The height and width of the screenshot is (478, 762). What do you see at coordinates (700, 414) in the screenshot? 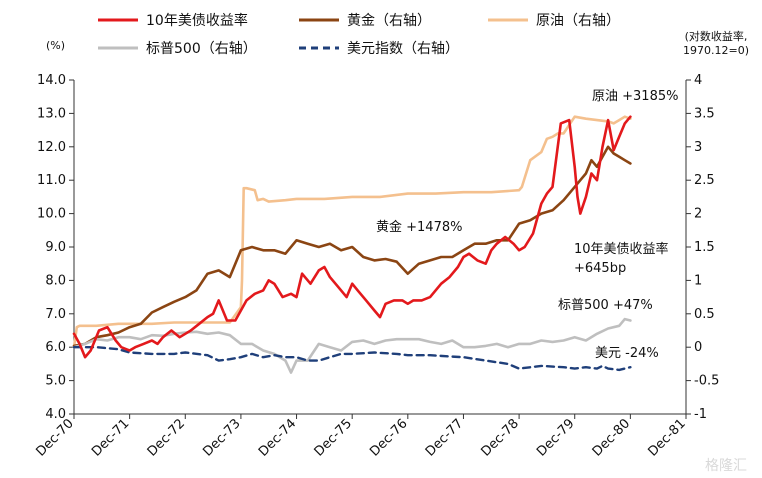
I see `right-tick-label: -1` at bounding box center [700, 414].